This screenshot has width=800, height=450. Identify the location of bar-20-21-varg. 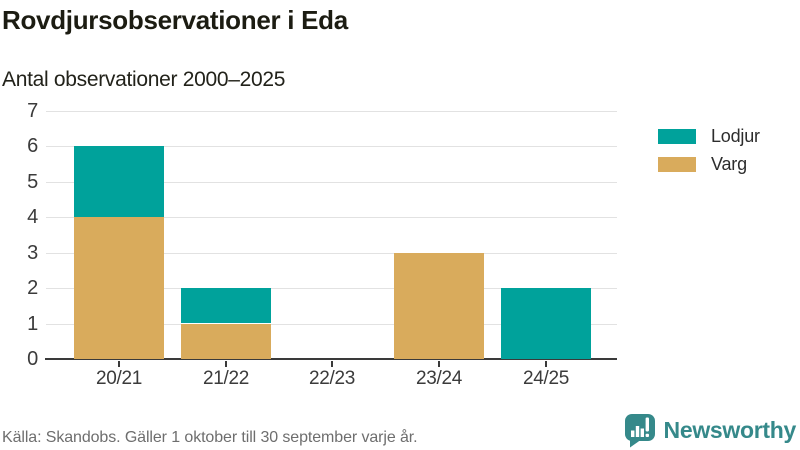
(119, 288).